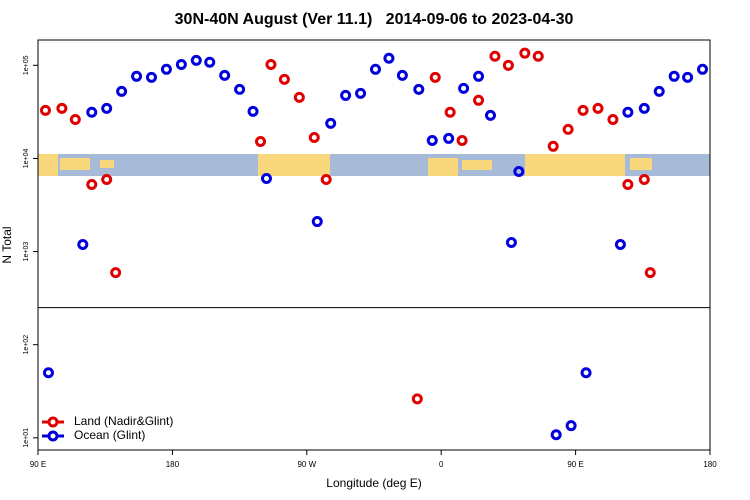  Describe the element at coordinates (123, 421) in the screenshot. I see `legend-label: Land (Nadir&Glint)` at that location.